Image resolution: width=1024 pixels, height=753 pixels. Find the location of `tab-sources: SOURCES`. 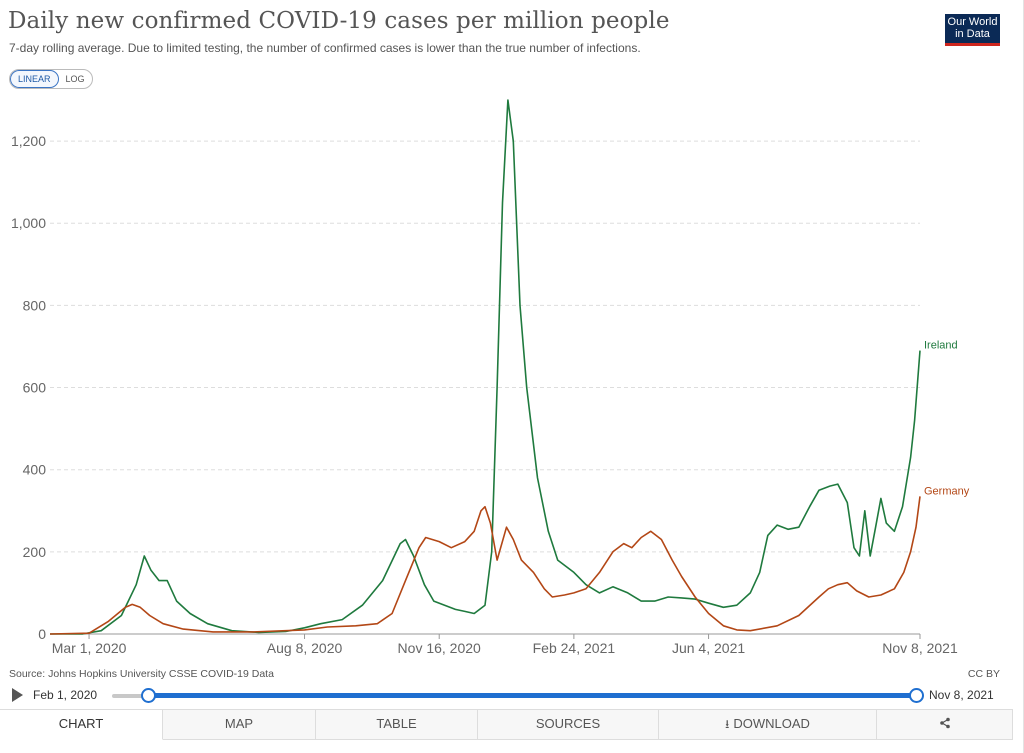

tab-sources: SOURCES is located at coordinates (568, 725).